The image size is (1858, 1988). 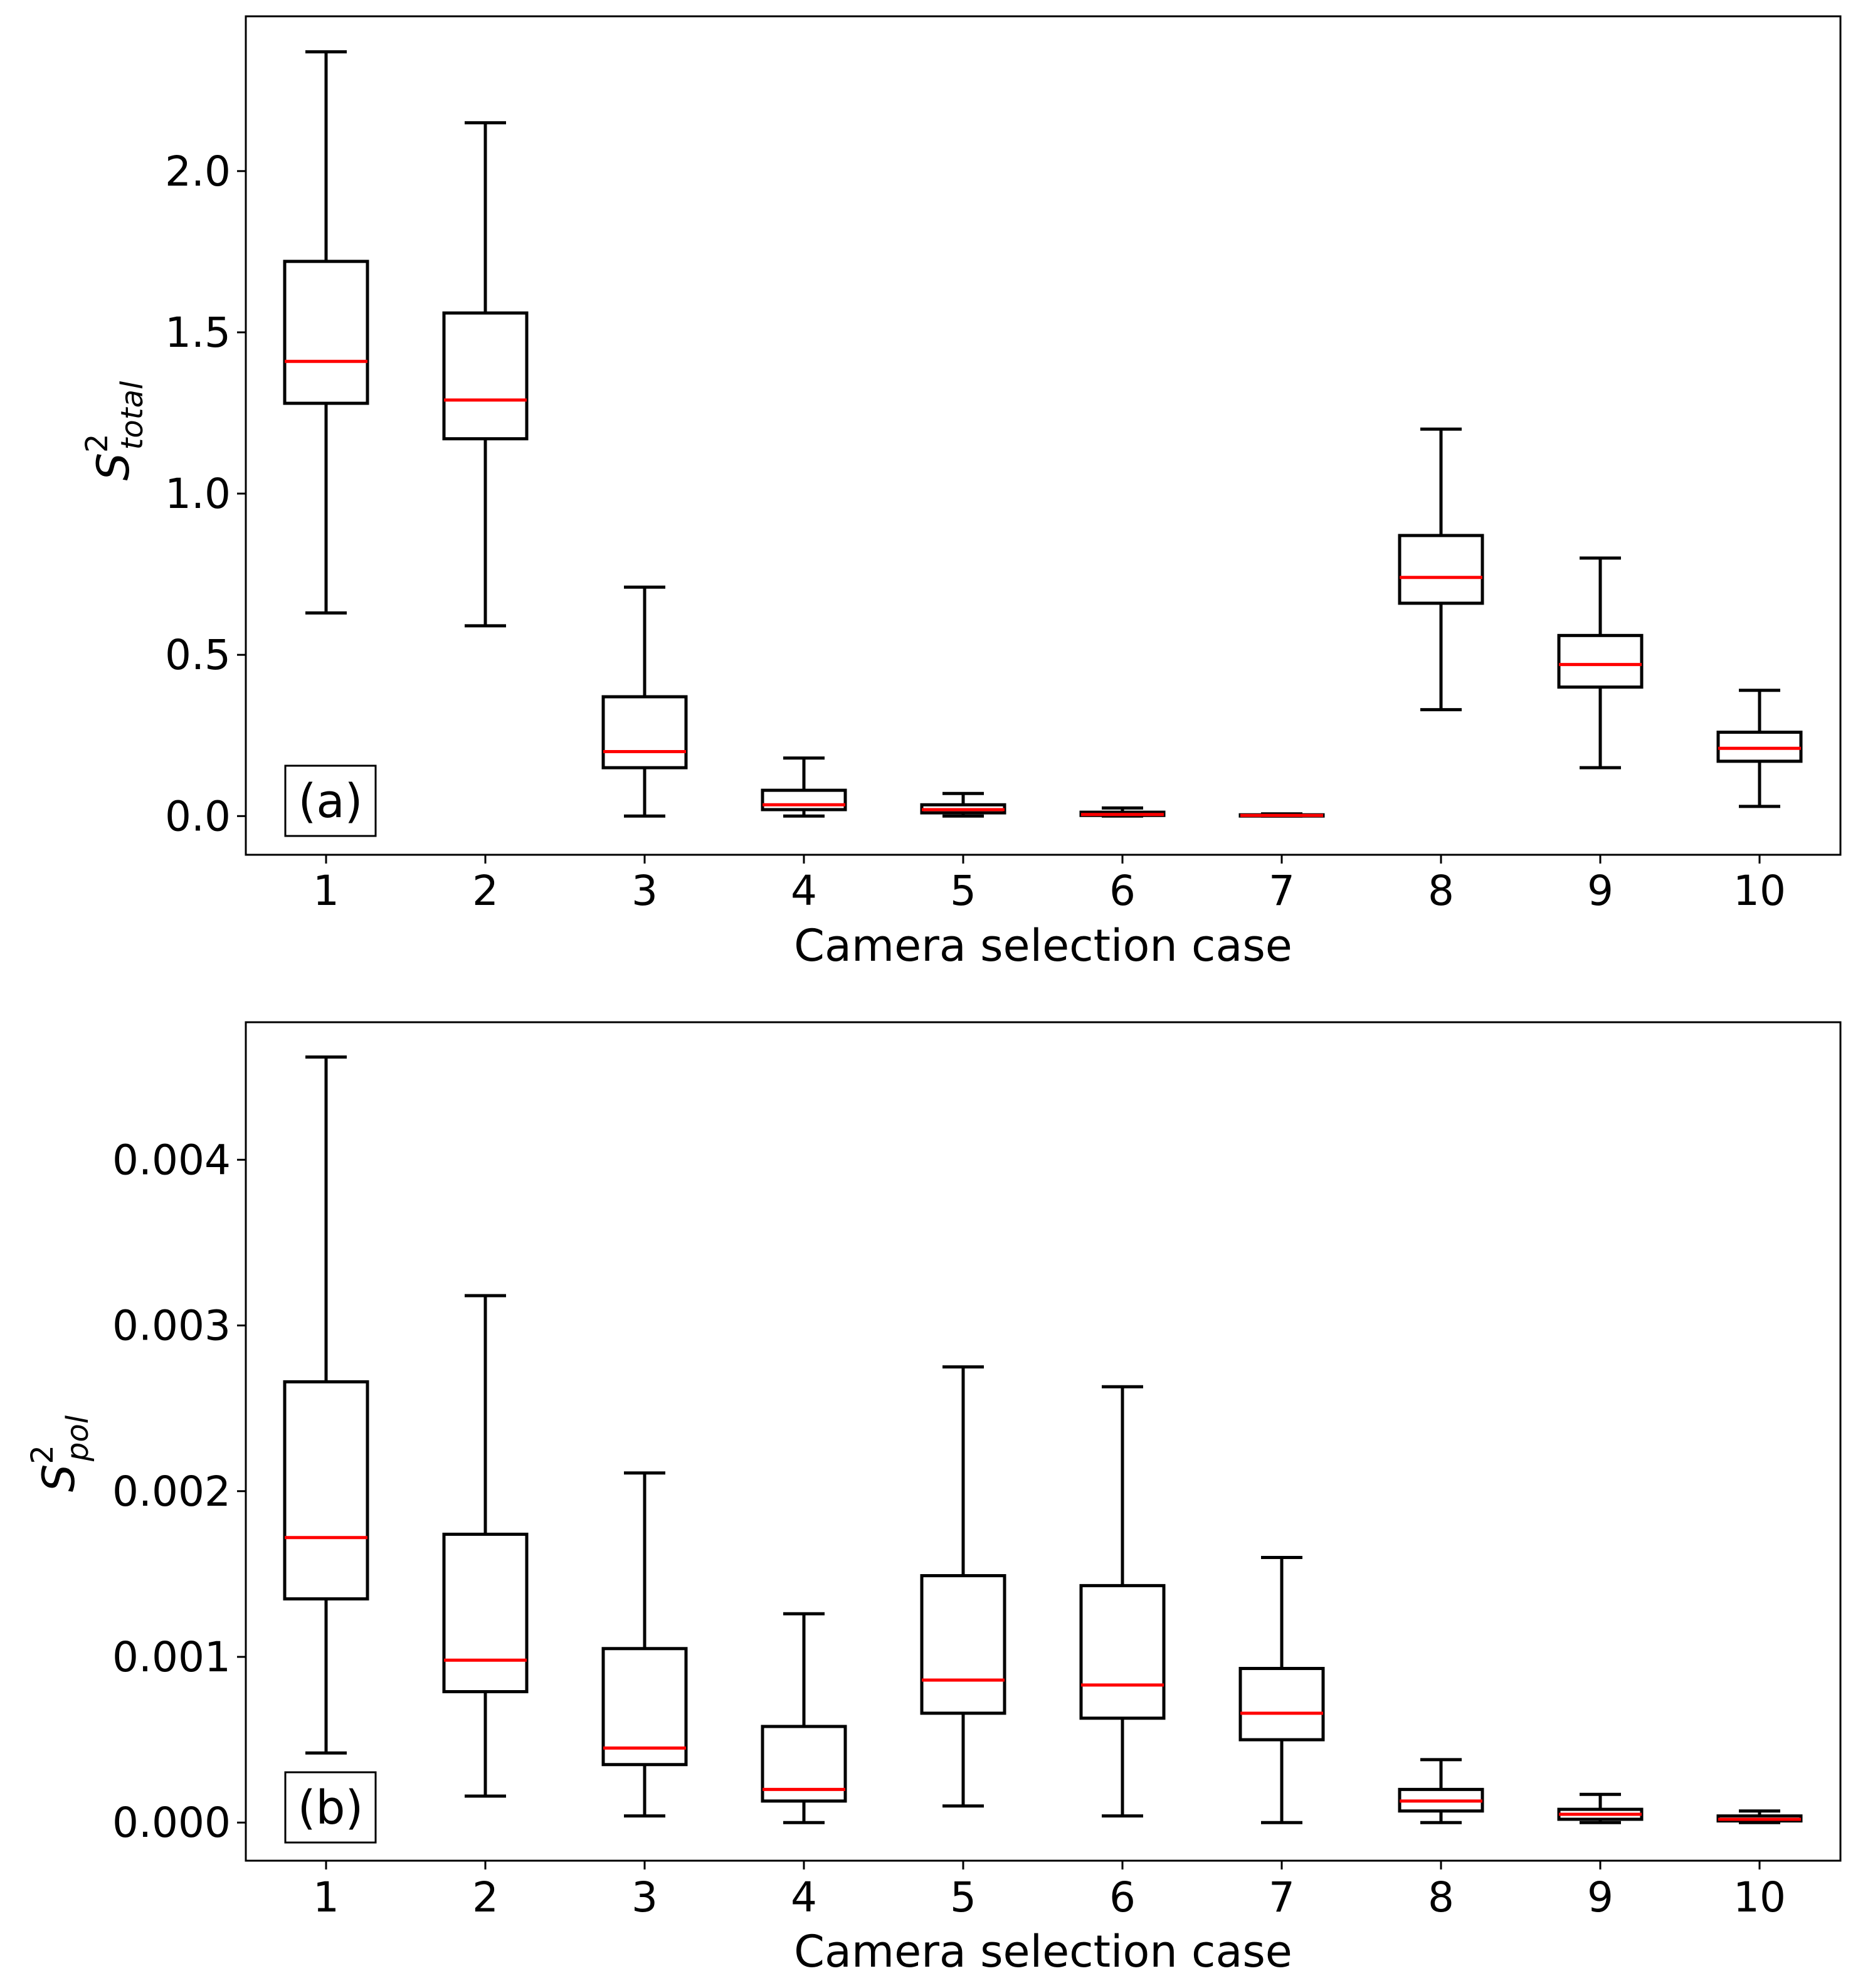 I want to click on y-tick-label: 0.000, so click(x=172, y=1823).